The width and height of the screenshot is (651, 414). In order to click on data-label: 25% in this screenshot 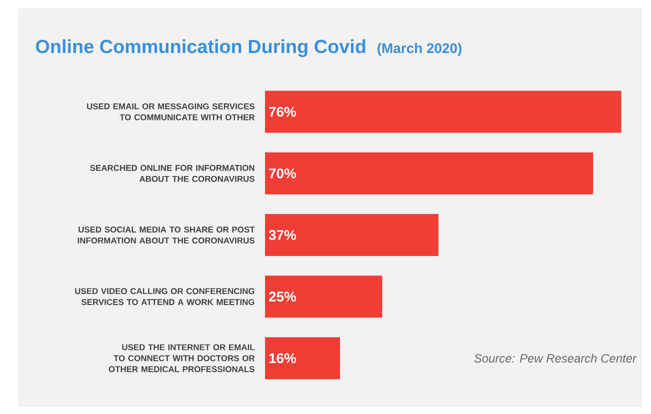, I will do `click(282, 297)`.